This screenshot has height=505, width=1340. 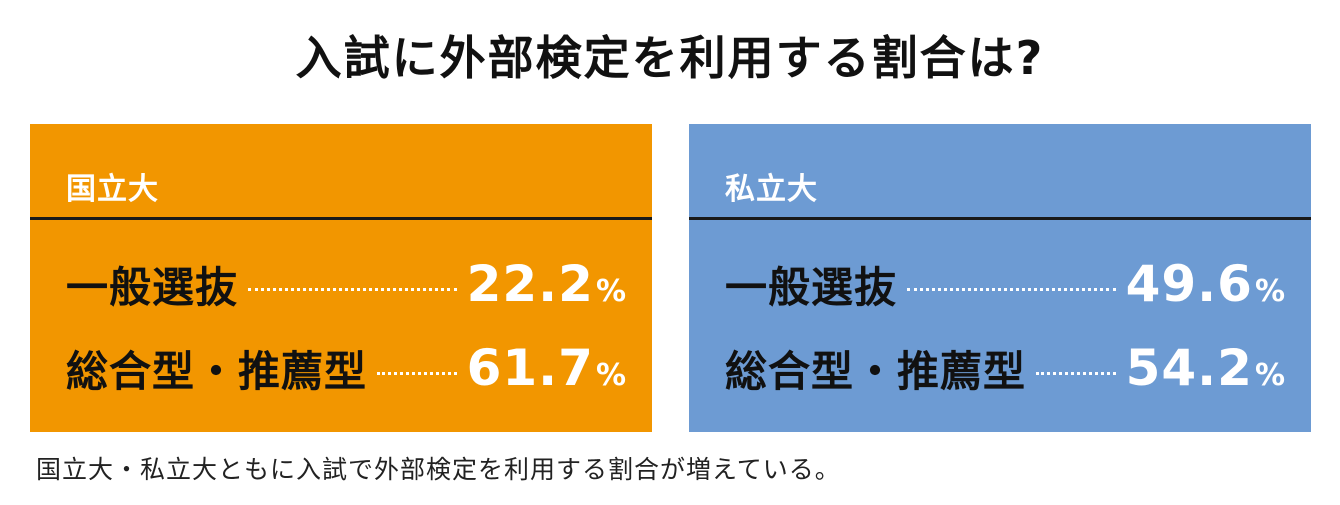 What do you see at coordinates (530, 368) in the screenshot?
I see `value-number: 61.7` at bounding box center [530, 368].